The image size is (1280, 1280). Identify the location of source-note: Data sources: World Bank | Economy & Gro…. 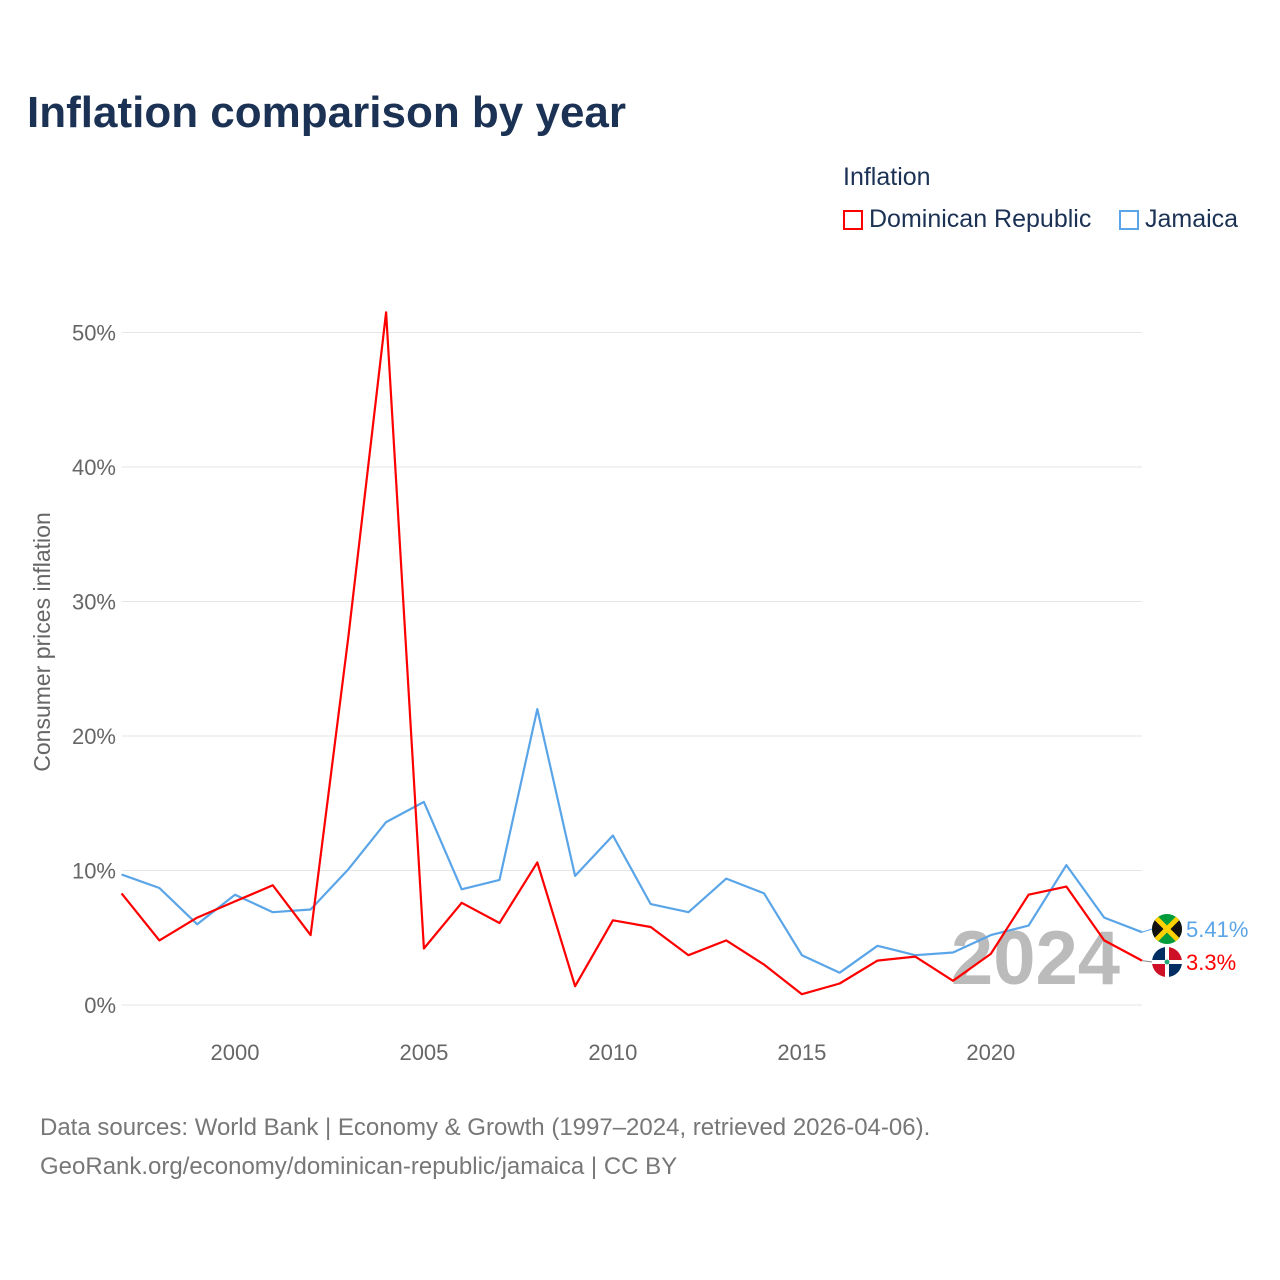
(485, 1147).